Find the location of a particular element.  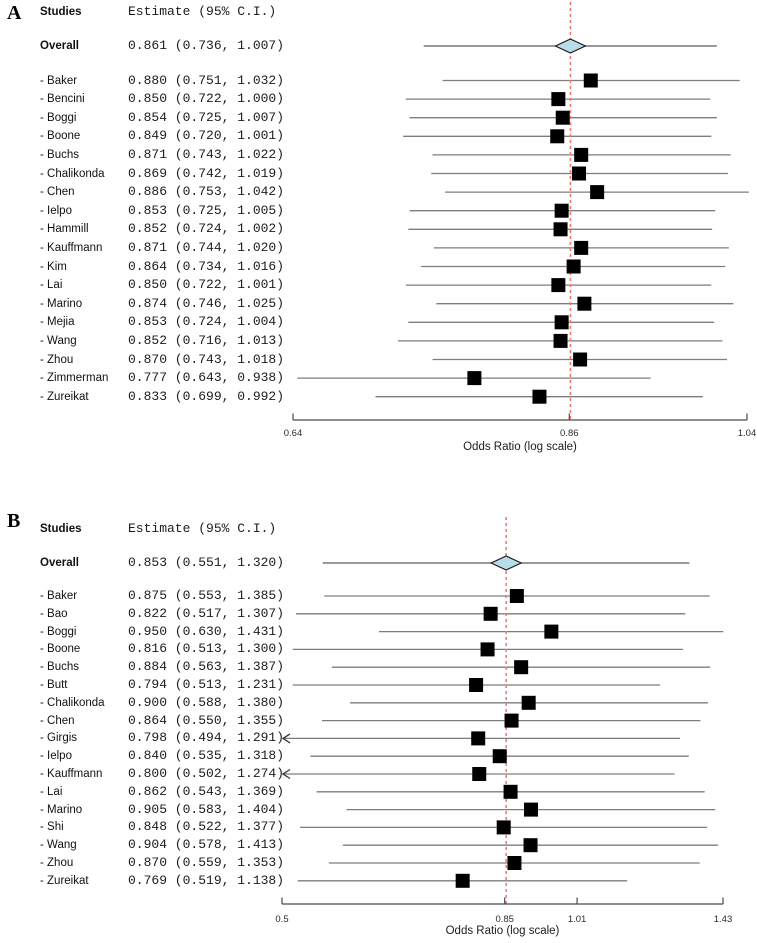

study-row-label: - Chalikonda is located at coordinates (72, 173).